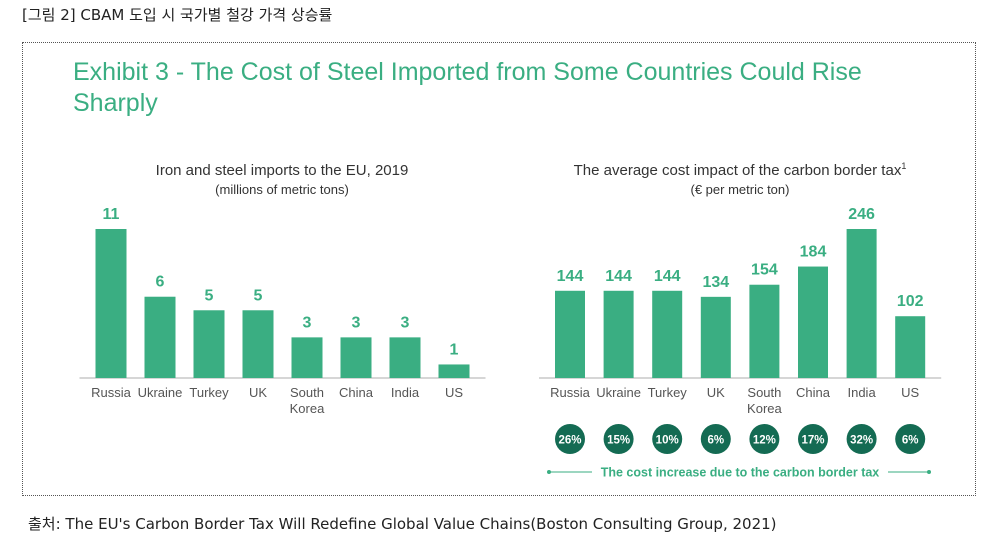  I want to click on chart2-data-label: 134, so click(715, 282).